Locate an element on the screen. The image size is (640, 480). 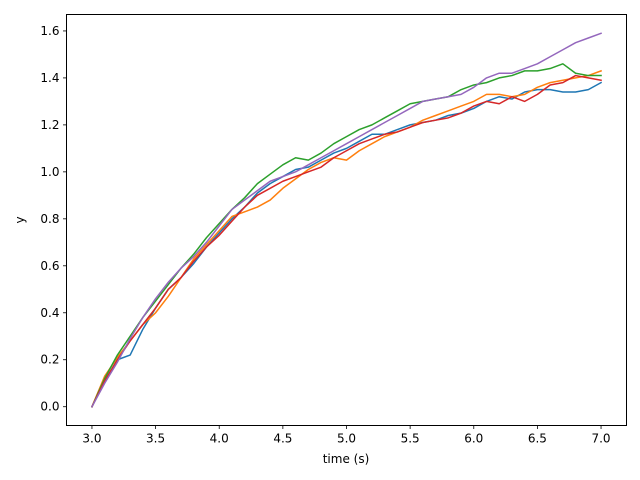
x-tick-label: 5.5 is located at coordinates (410, 439).